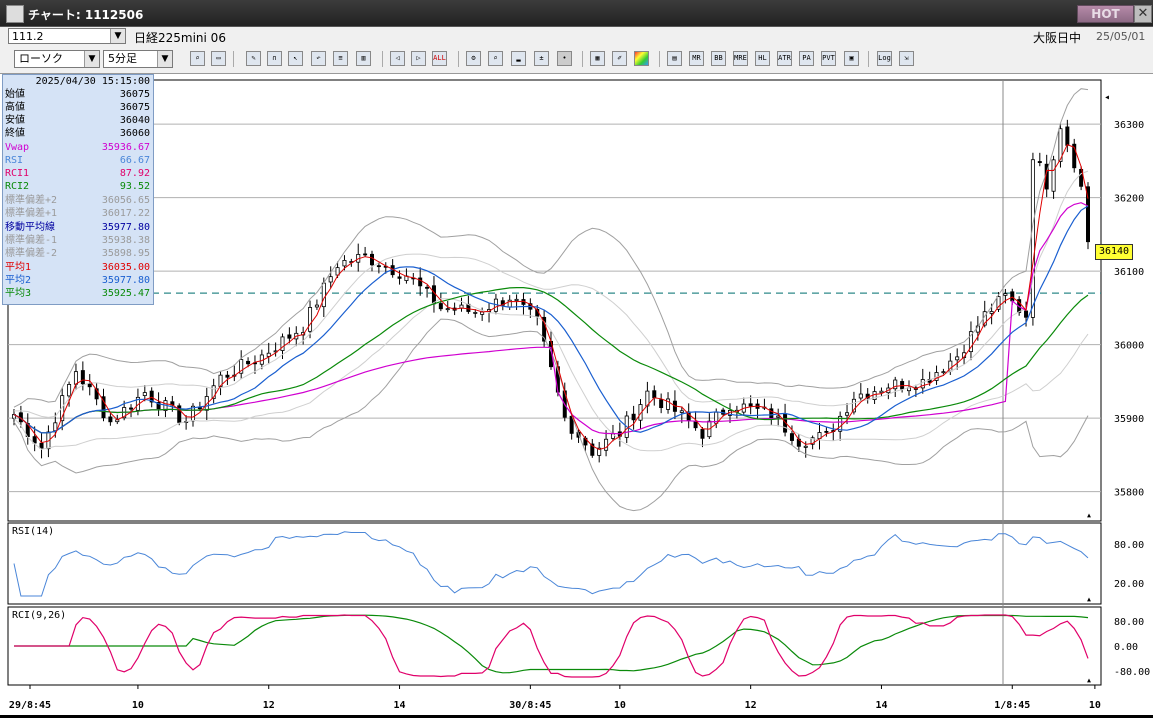 This screenshot has height=718, width=1153. Describe the element at coordinates (1129, 419) in the screenshot. I see `price-axis-label: 35900` at that location.